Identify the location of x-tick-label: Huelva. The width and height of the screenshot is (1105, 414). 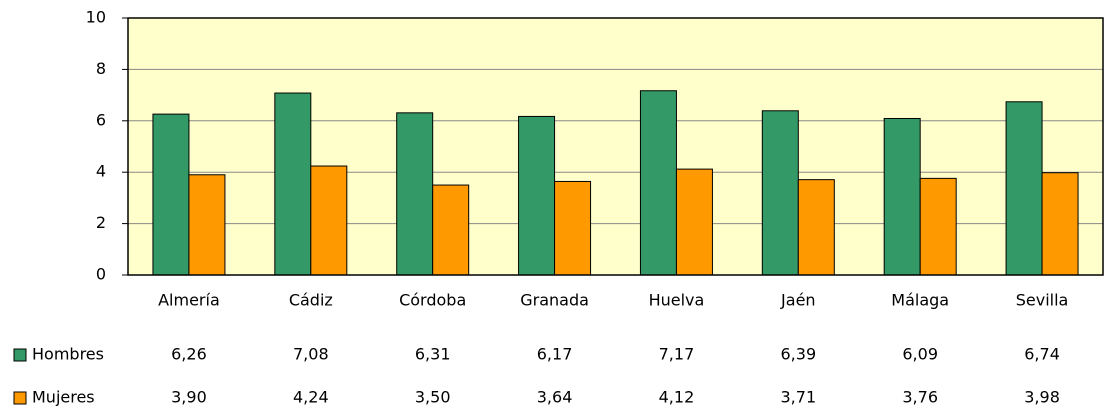
(677, 300).